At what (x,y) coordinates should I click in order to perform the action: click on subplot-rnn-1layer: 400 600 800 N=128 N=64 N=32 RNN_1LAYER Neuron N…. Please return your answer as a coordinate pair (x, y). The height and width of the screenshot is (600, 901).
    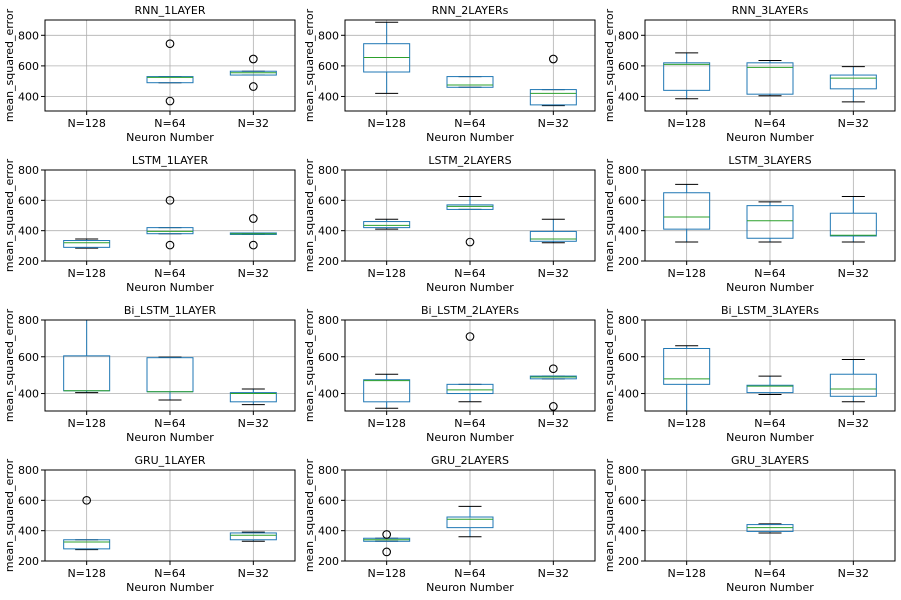
    Looking at the image, I should click on (149, 74).